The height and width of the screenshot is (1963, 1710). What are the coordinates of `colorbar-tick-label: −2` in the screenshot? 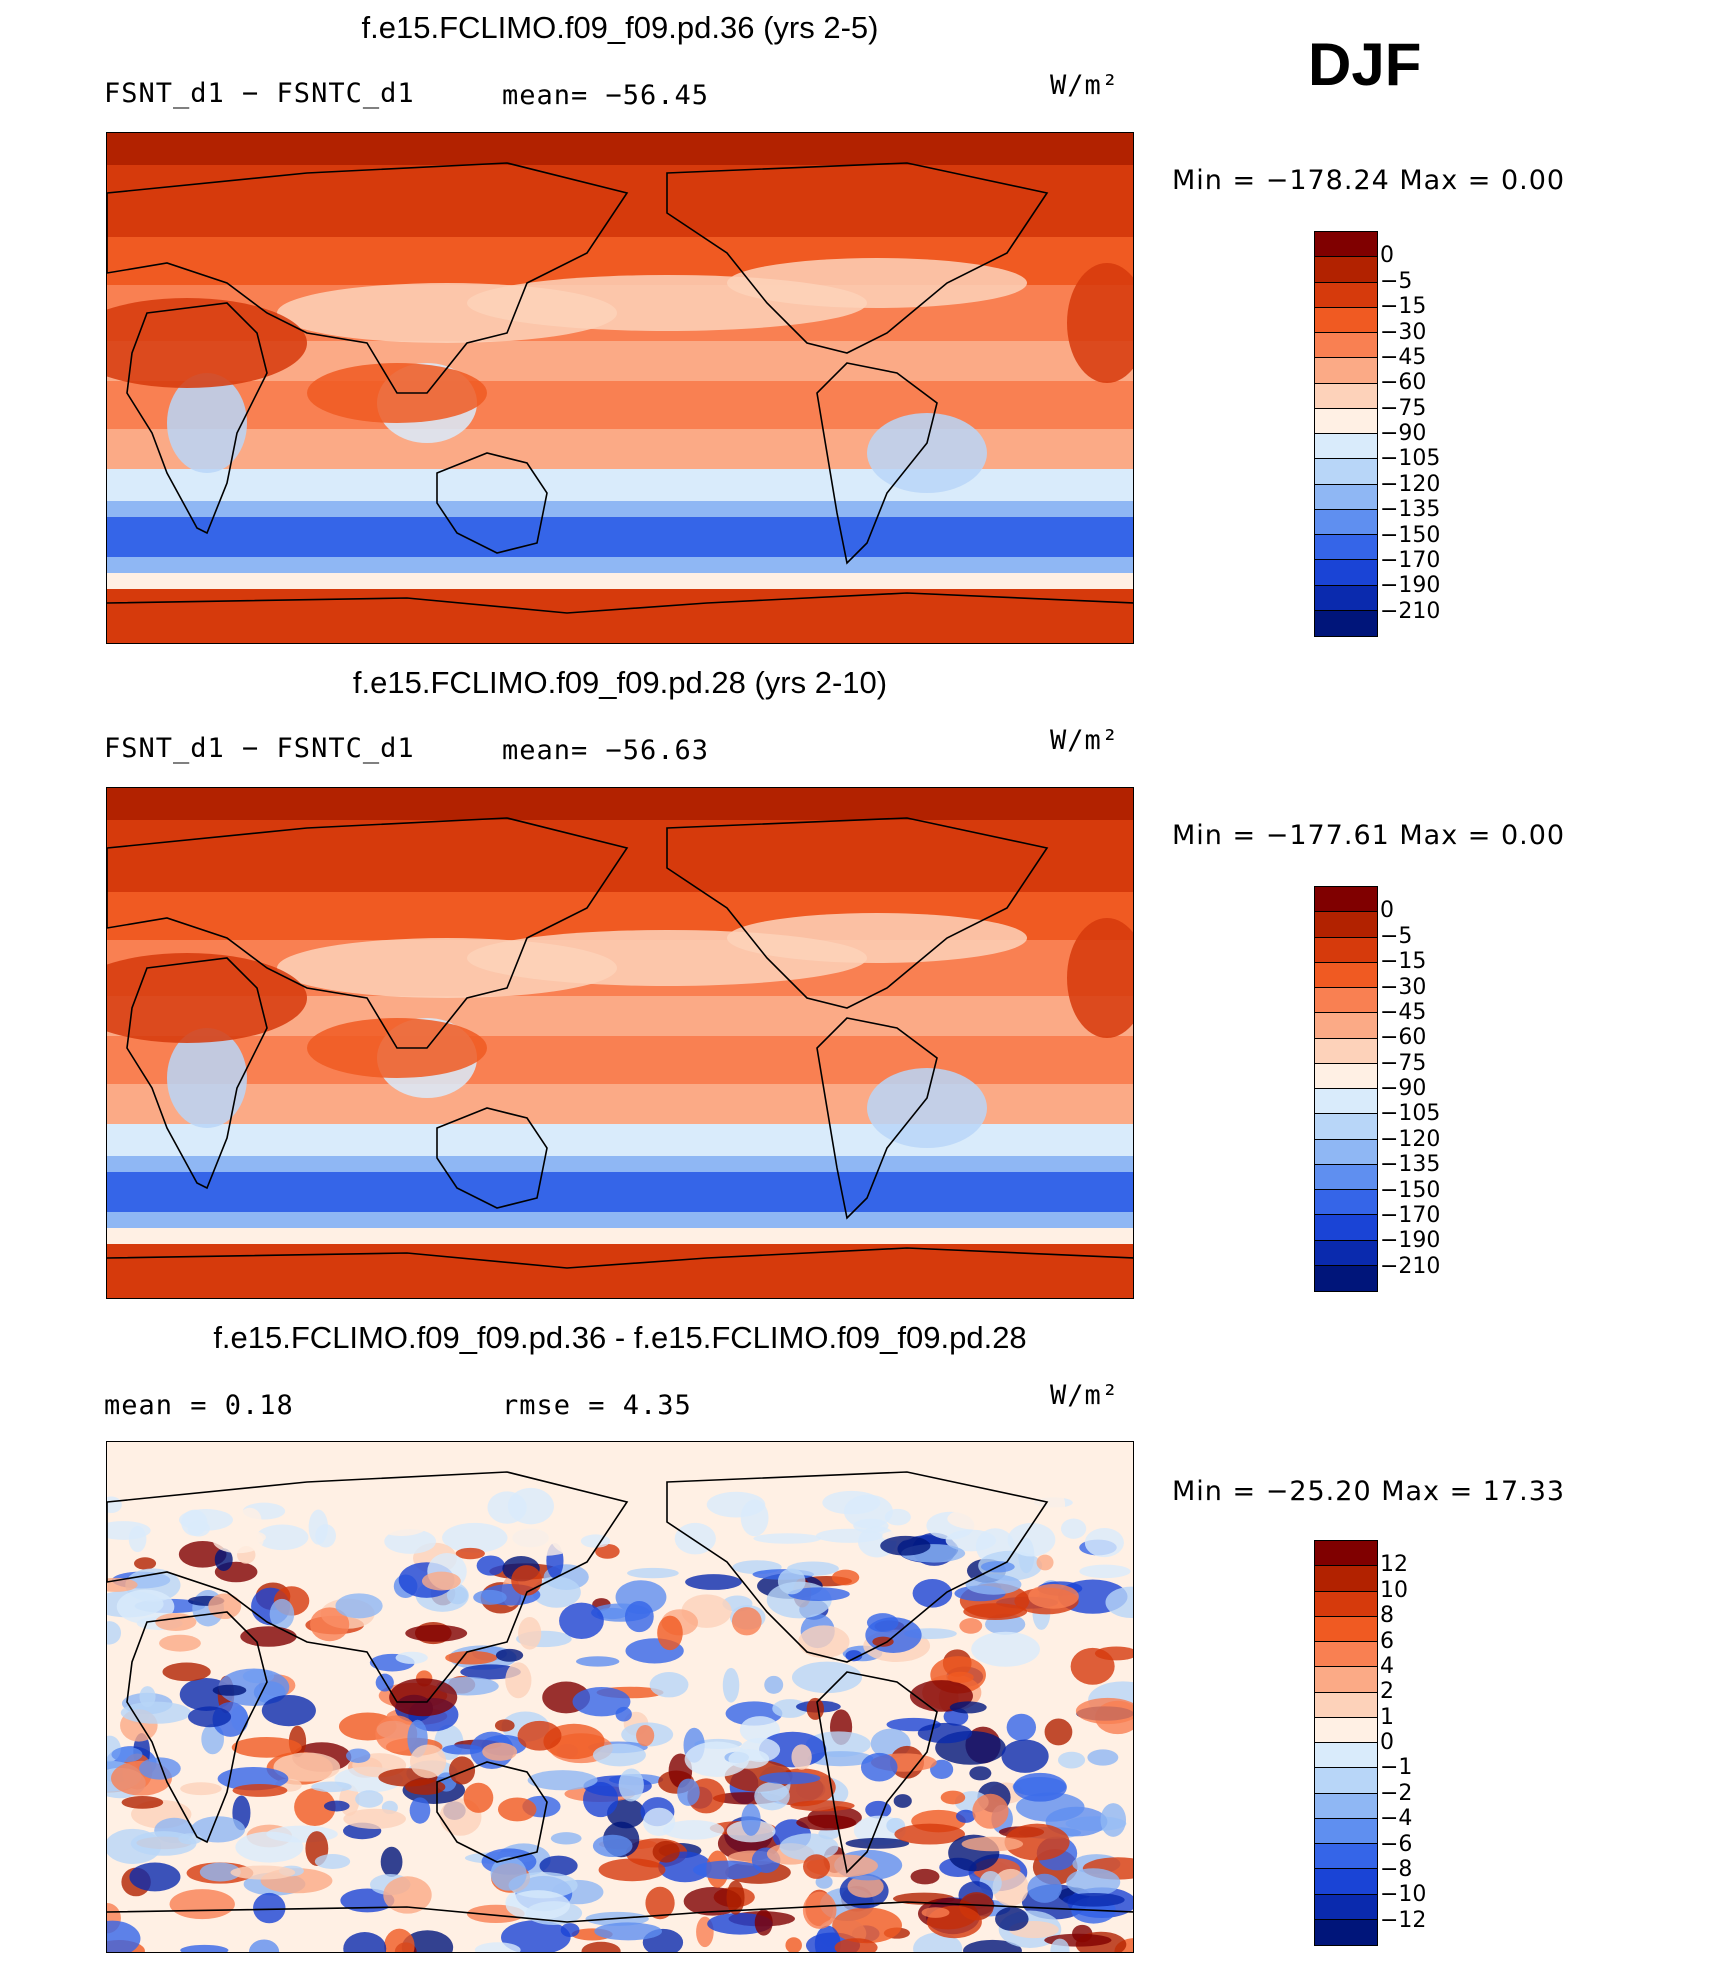 It's located at (1396, 1793).